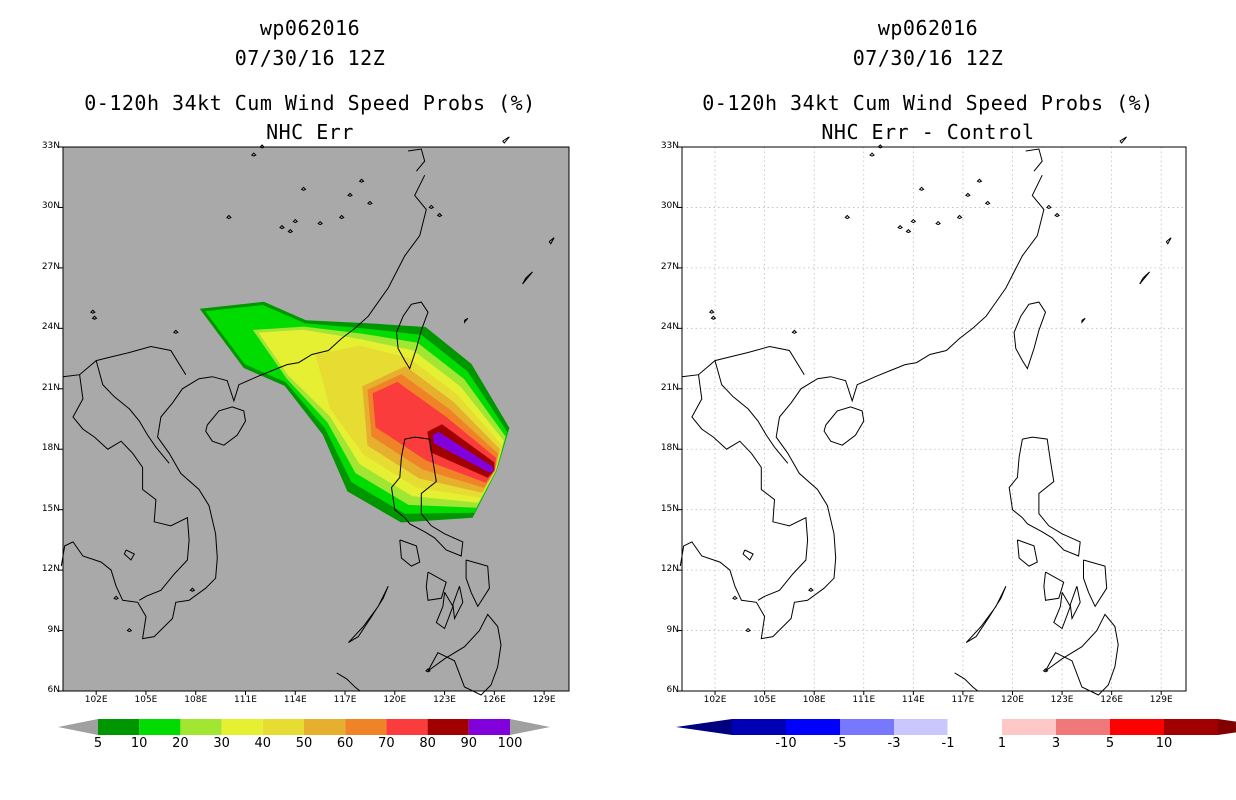  I want to click on colorbar-label: -10, so click(786, 743).